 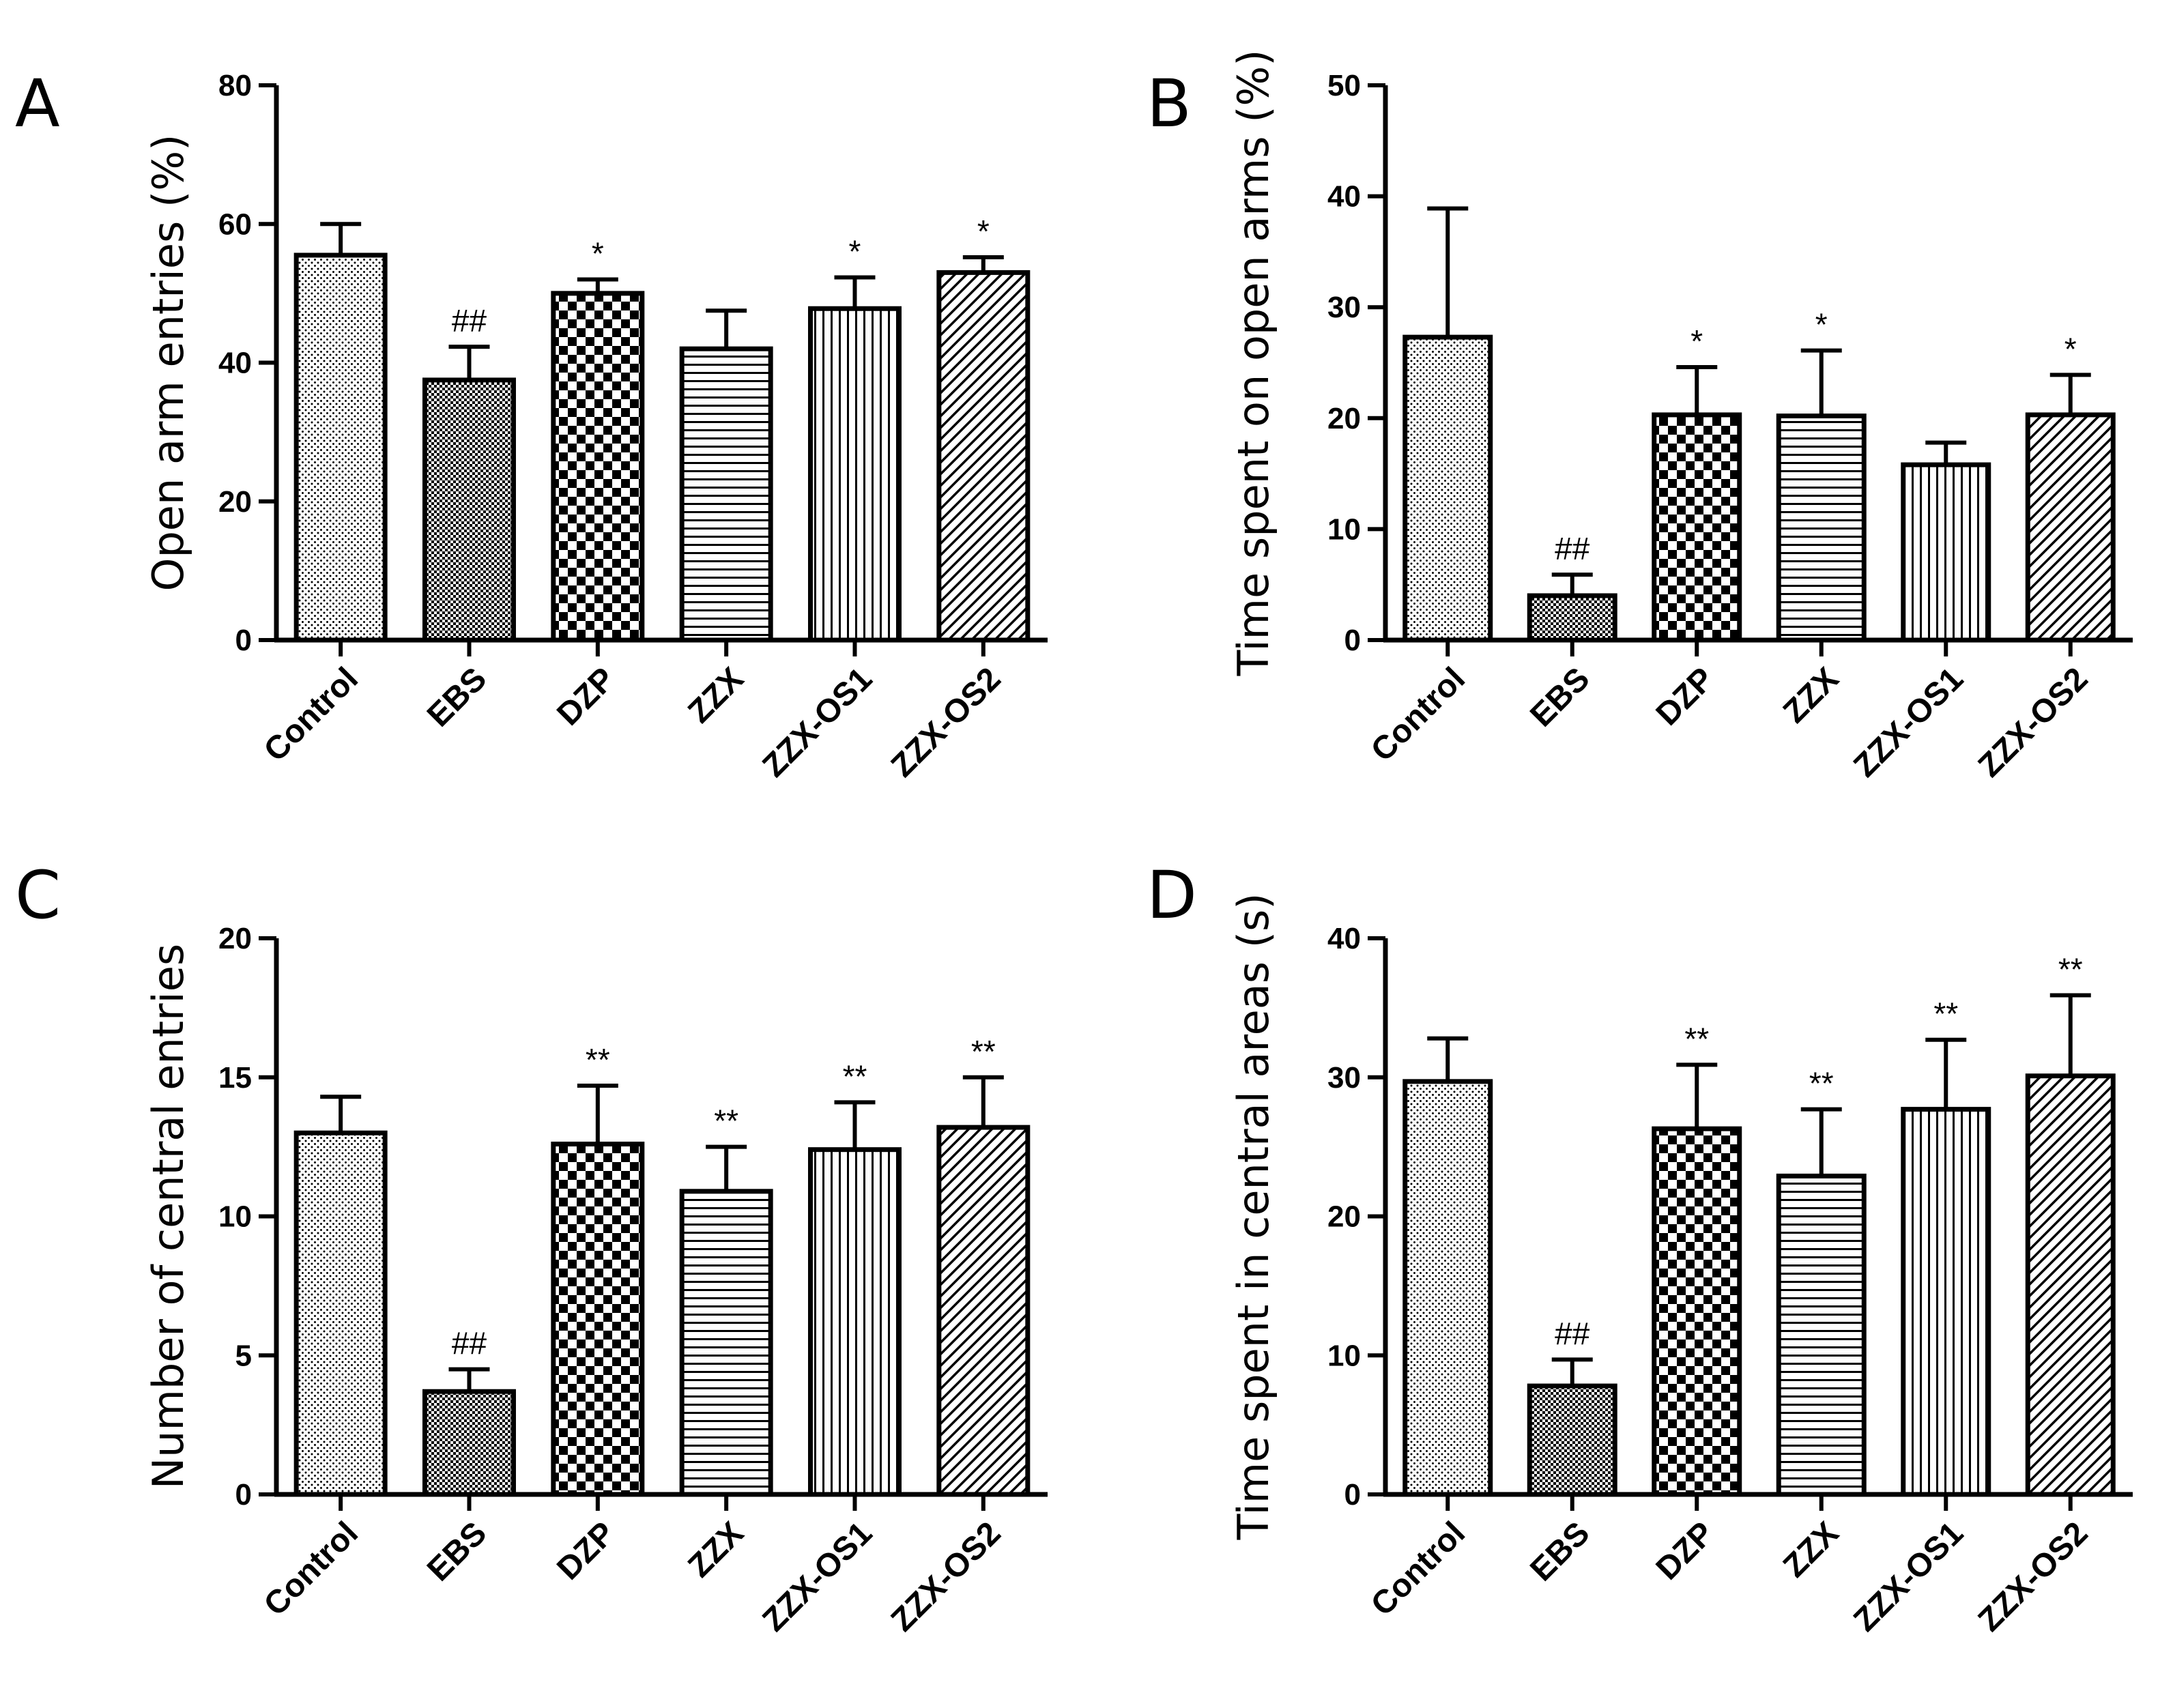 What do you see at coordinates (1169, 104) in the screenshot?
I see `panel-letter: B` at bounding box center [1169, 104].